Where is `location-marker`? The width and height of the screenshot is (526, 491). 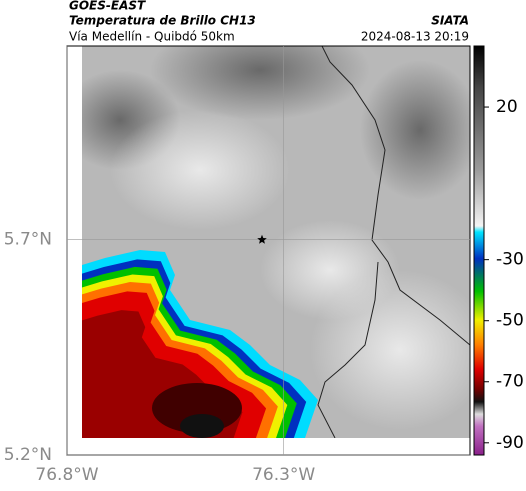
location-marker is located at coordinates (262, 239).